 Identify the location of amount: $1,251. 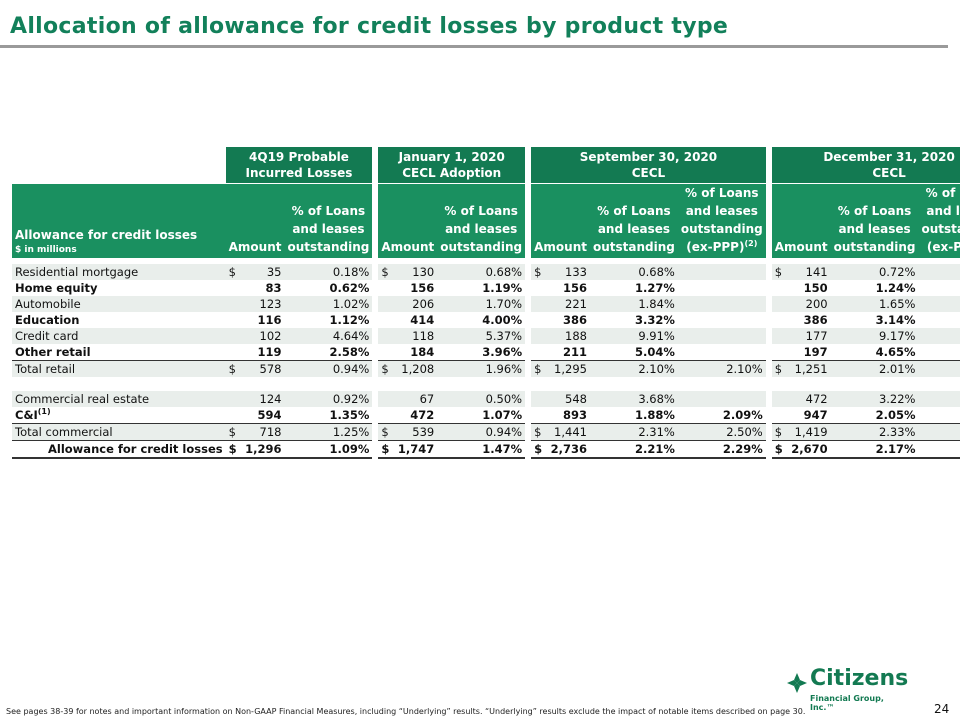
(801, 369).